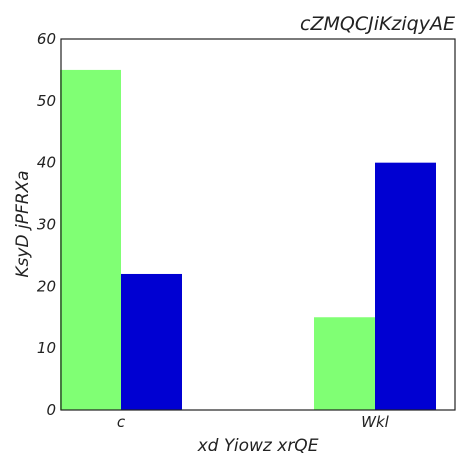 The image size is (468, 468). I want to click on y-axis-ticks: 0 10 20 30 40 50 60, so click(46, 224).